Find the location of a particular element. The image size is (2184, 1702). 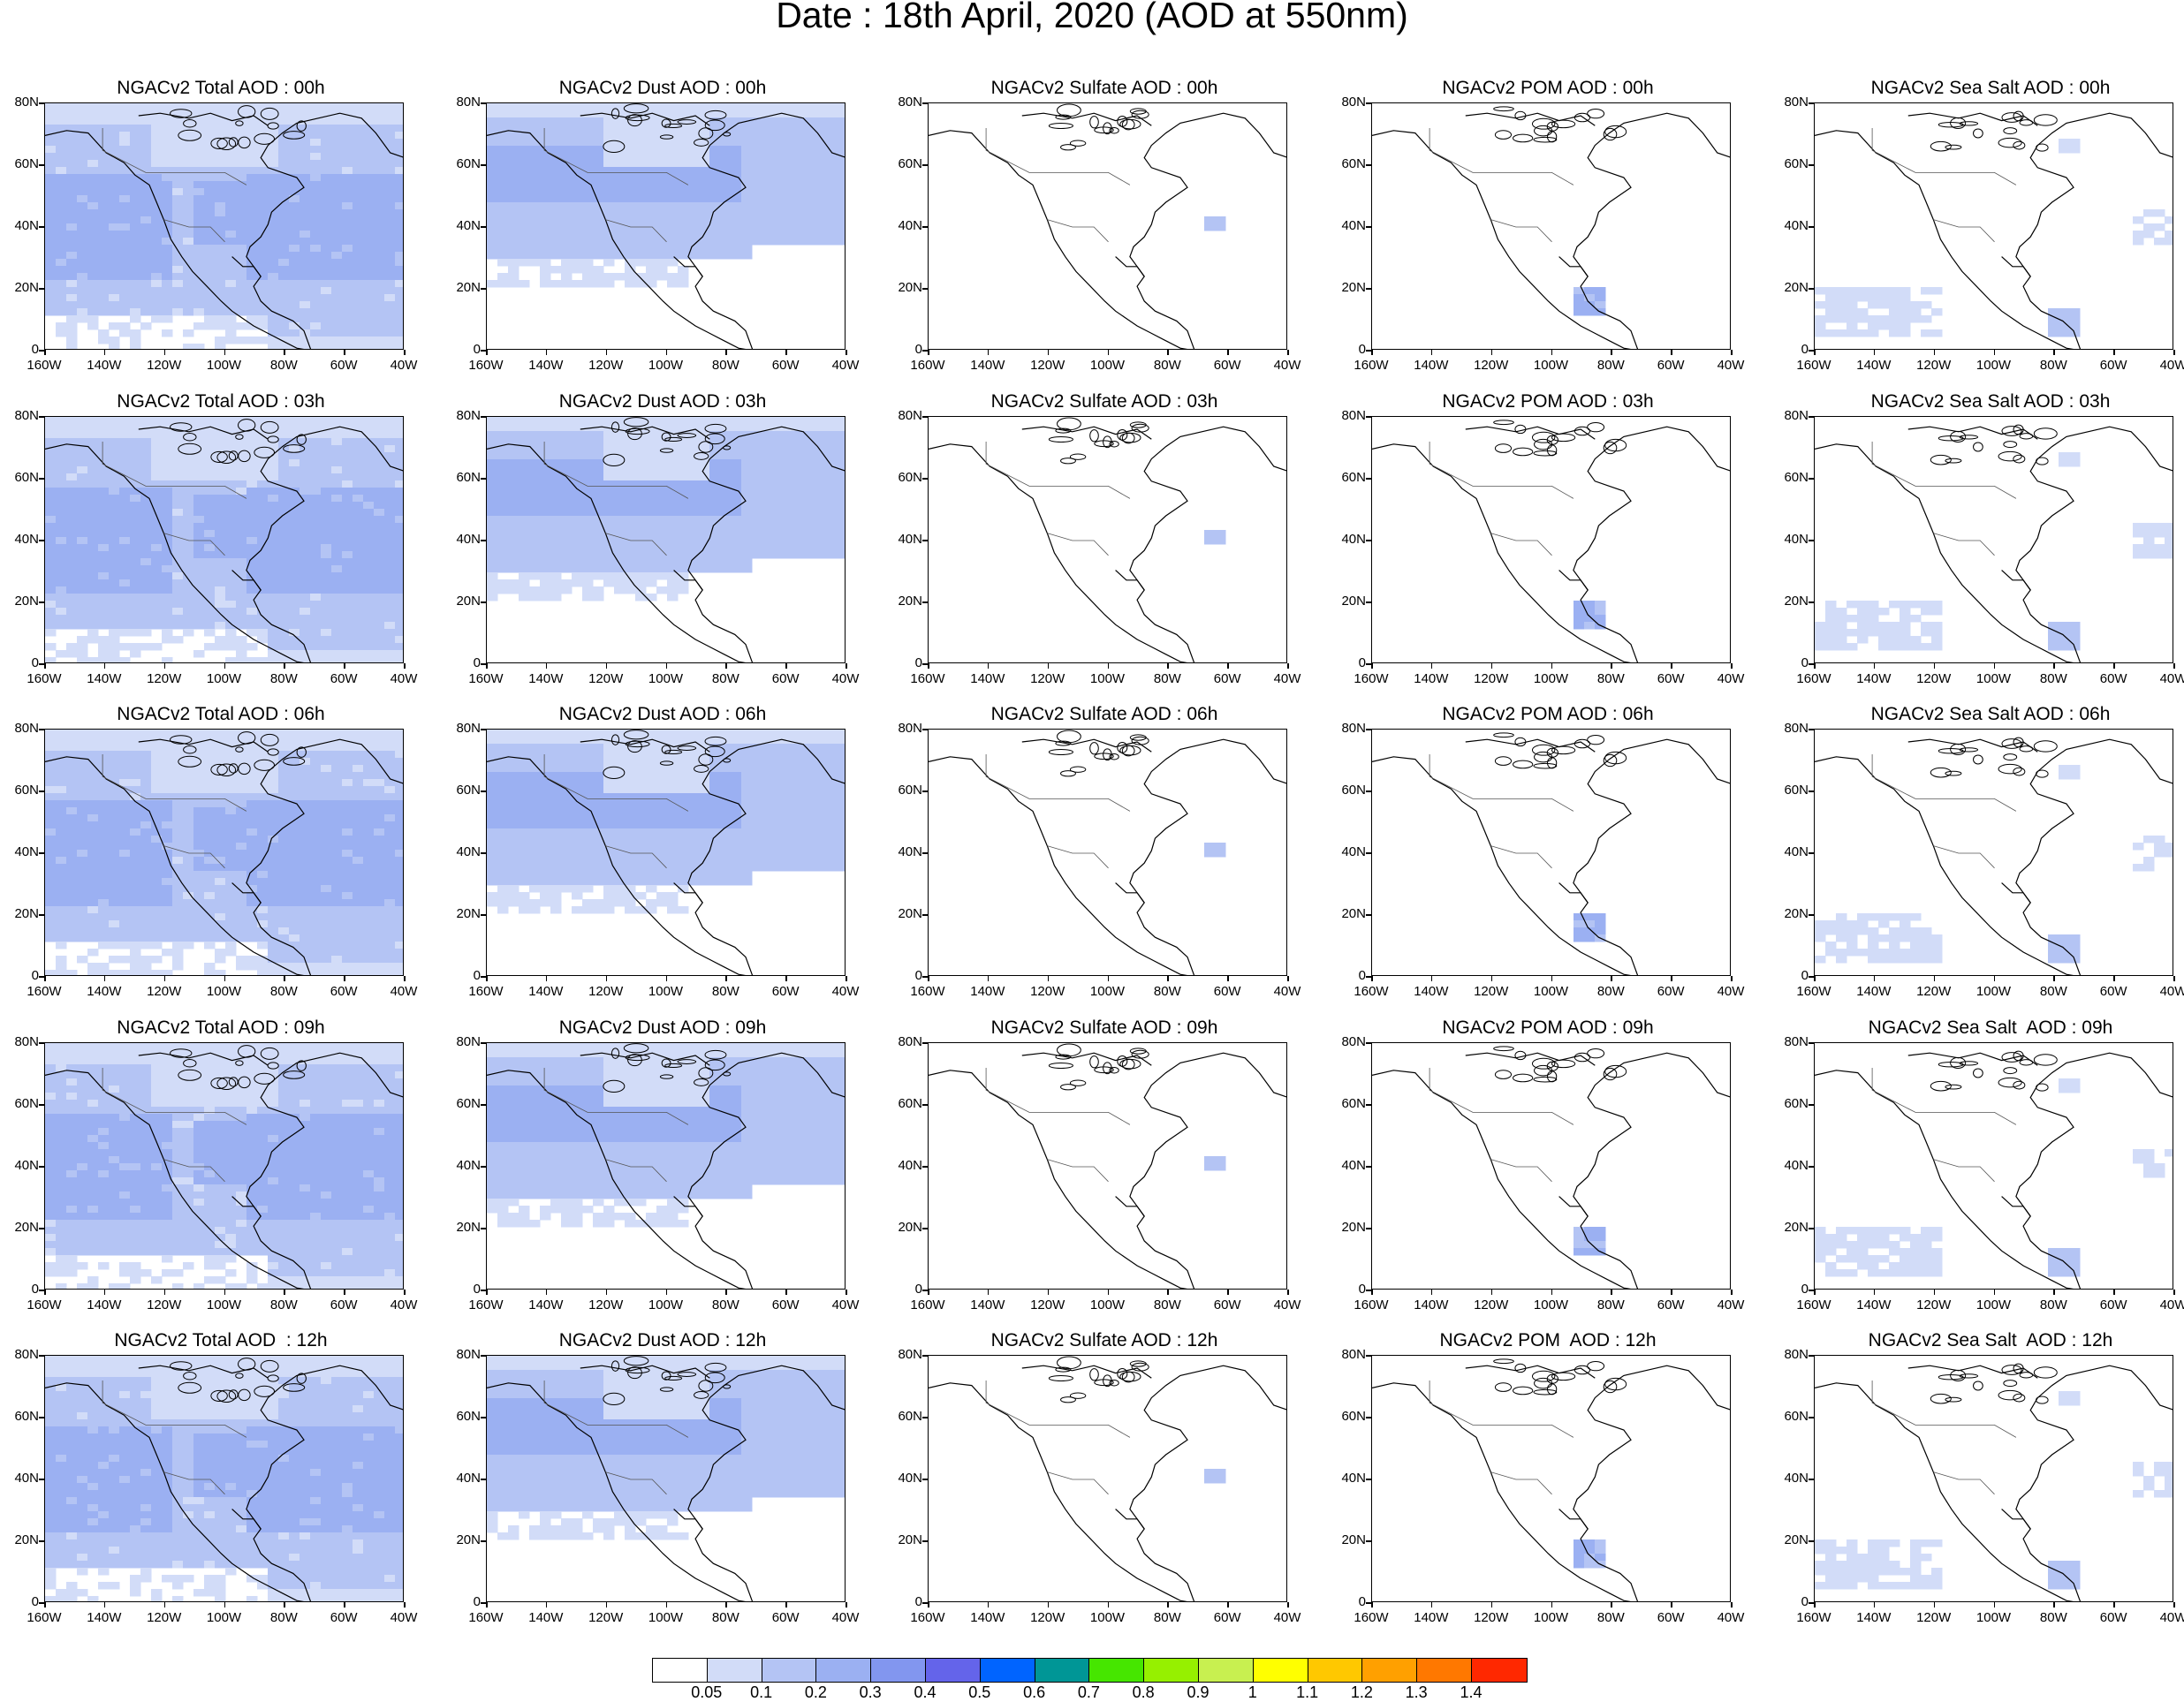

lat-label: 20N is located at coordinates (1349, 287).